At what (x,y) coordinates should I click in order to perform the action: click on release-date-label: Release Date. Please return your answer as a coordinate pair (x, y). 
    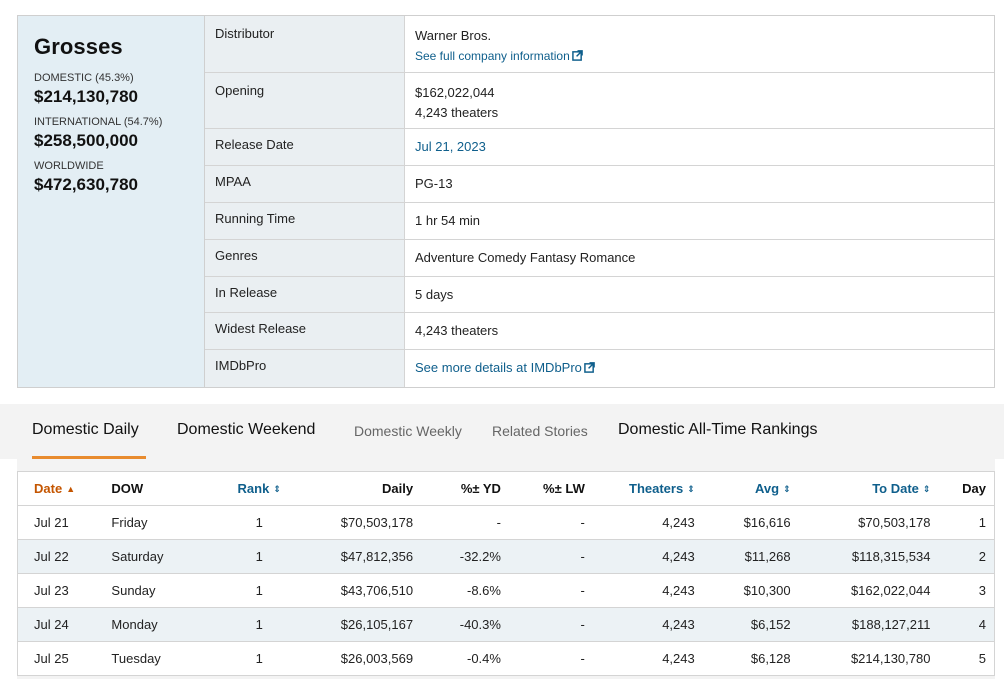
    Looking at the image, I should click on (305, 147).